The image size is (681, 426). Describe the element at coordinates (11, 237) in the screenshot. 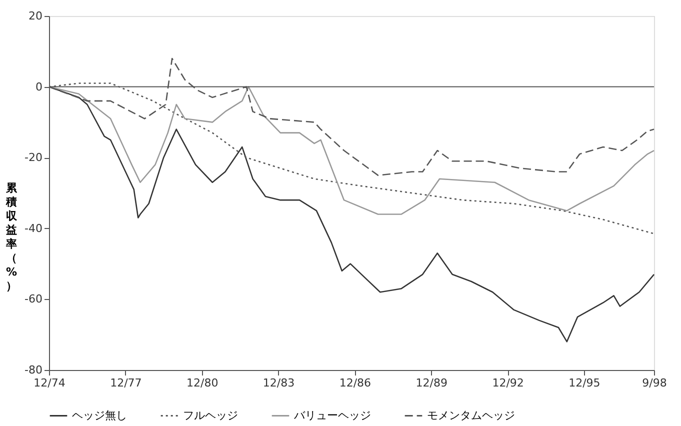

I see `y-axis-title: 累積収益率（%）` at that location.